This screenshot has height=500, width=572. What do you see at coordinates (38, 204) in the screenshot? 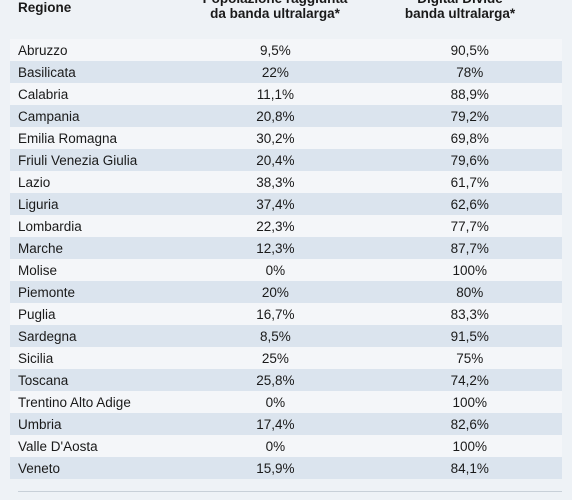
I see `table-cell: Liguria` at bounding box center [38, 204].